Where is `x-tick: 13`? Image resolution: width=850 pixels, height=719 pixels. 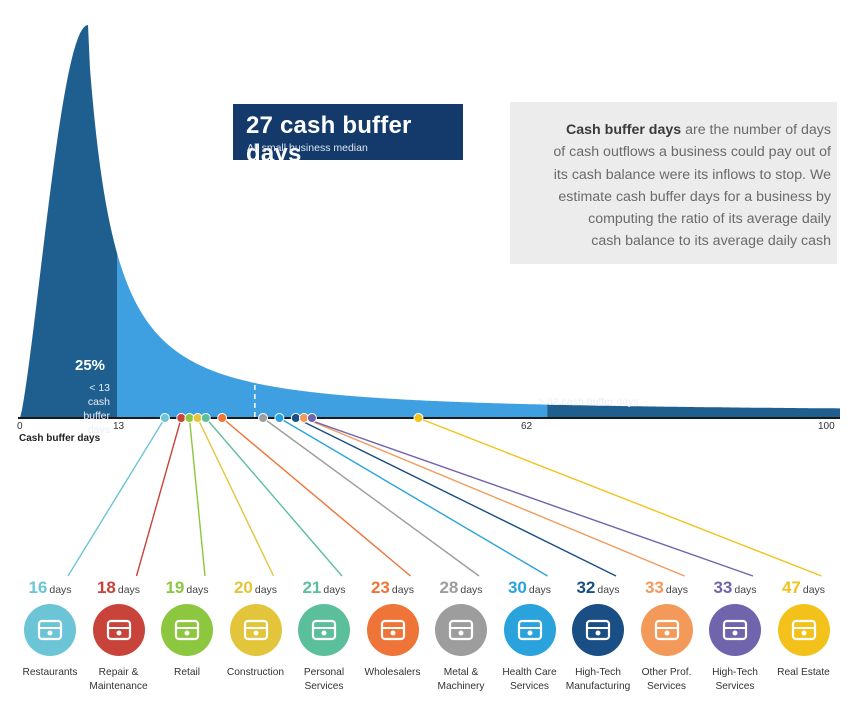
x-tick: 13 is located at coordinates (119, 426).